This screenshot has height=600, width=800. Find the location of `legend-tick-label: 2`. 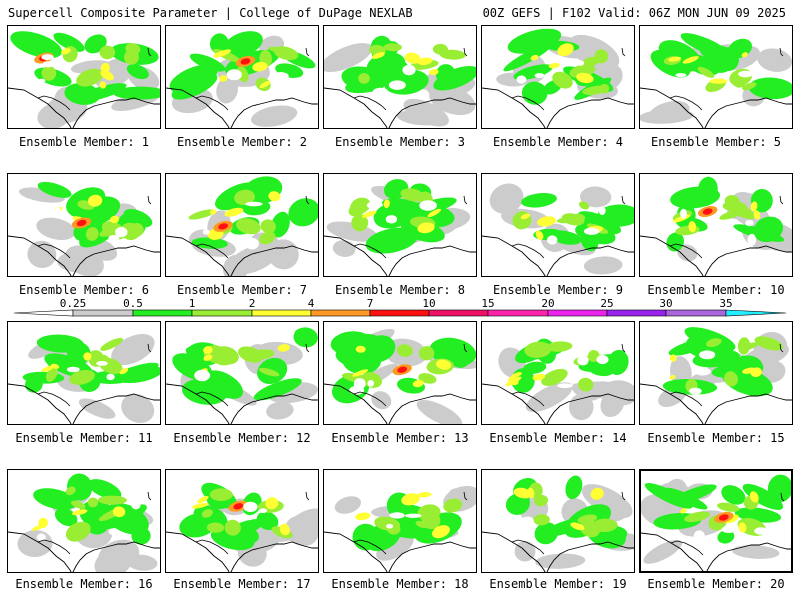

legend-tick-label: 2 is located at coordinates (252, 303).